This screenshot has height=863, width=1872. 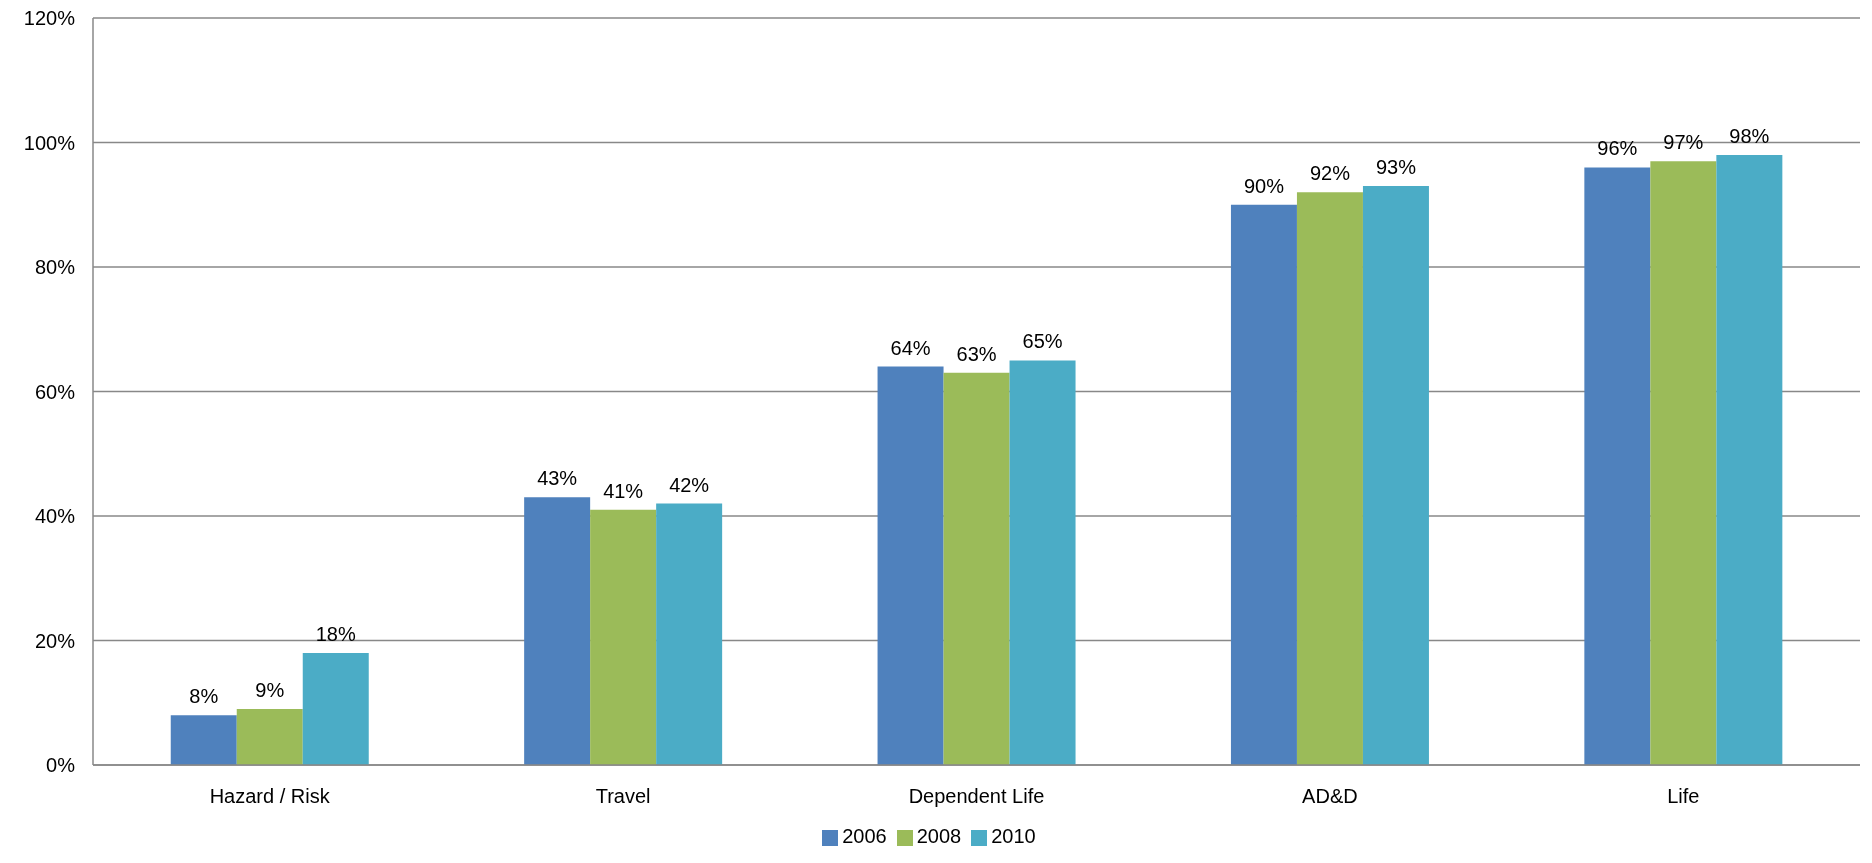 I want to click on data-label: 97%, so click(x=1683, y=142).